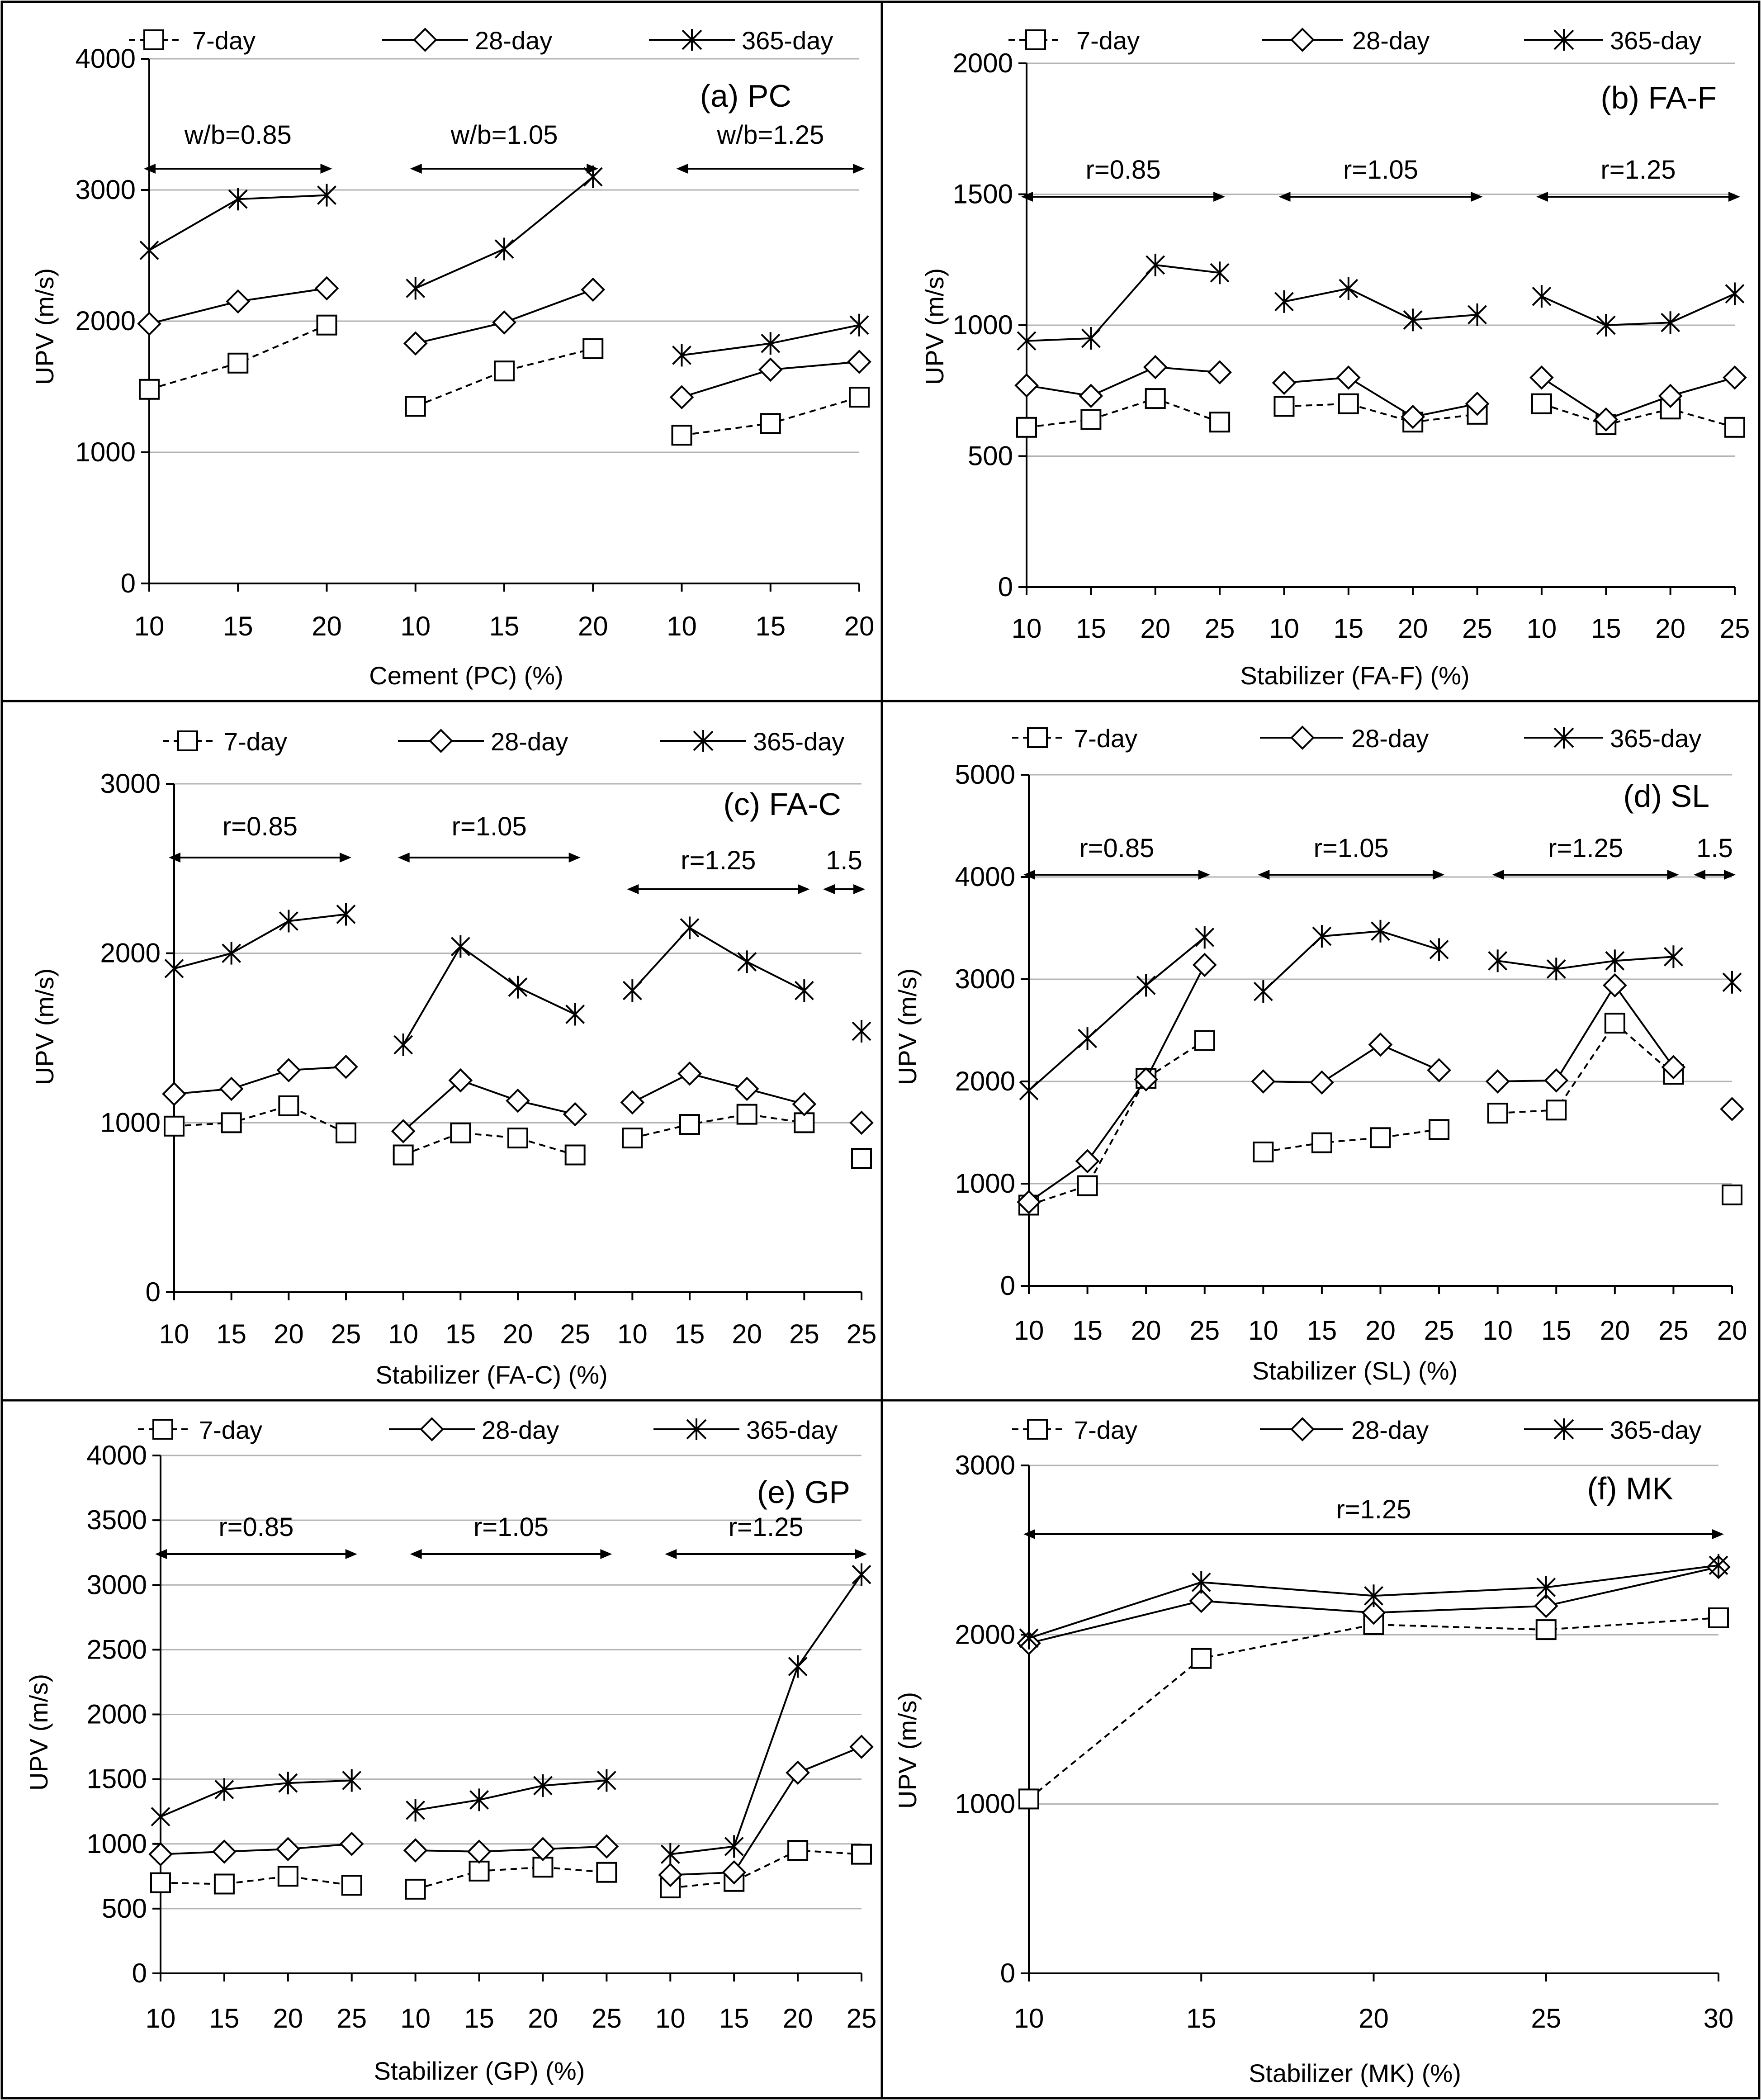  Describe the element at coordinates (1354, 40) in the screenshot. I see `panel-b-legend: 7-day 28-day 365-day` at that location.